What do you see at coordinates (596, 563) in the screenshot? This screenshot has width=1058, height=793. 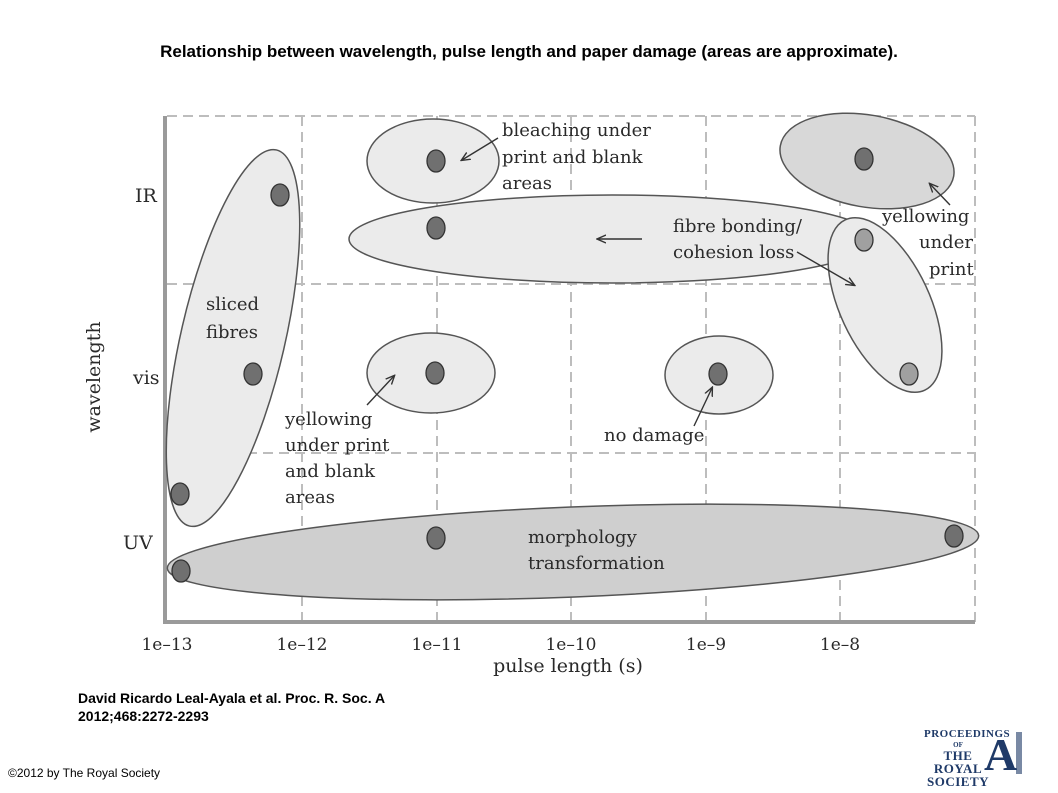 I see `label-morphology-2: transformation` at bounding box center [596, 563].